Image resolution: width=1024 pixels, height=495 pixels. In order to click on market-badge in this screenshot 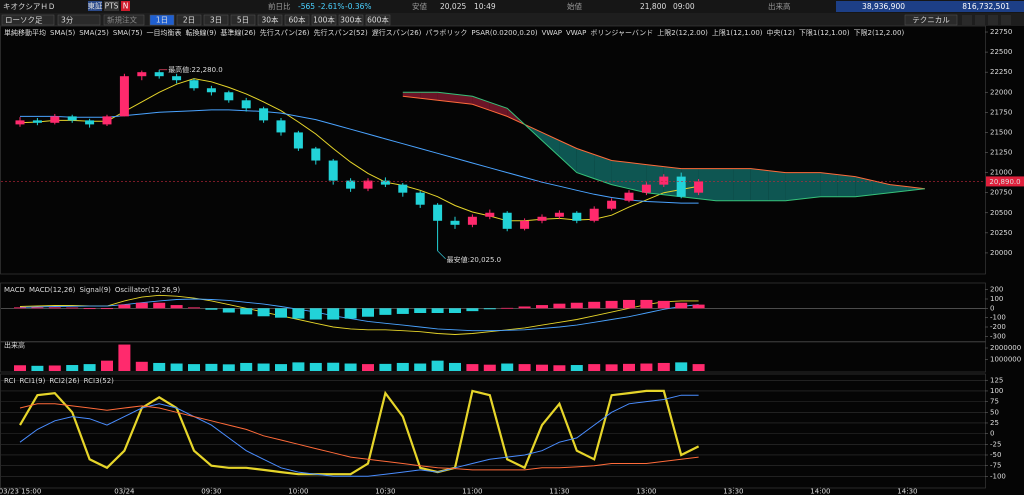, I will do `click(95, 6)`.